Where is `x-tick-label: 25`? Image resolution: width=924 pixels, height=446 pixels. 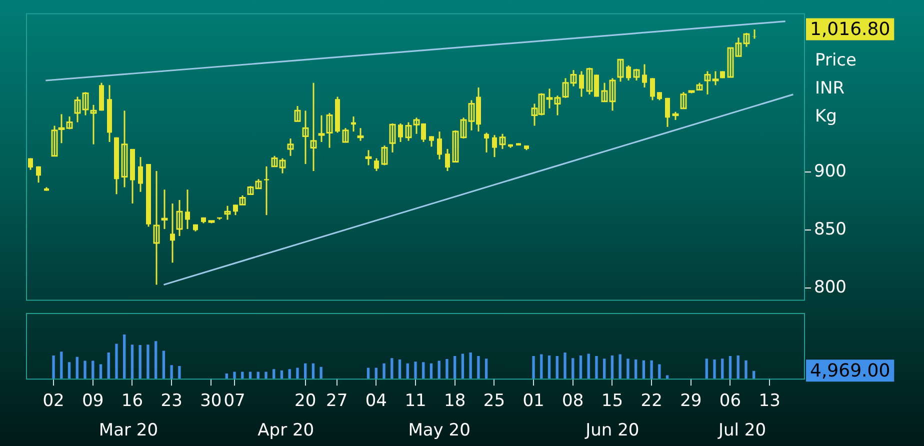
x-tick-label: 25 is located at coordinates (494, 401).